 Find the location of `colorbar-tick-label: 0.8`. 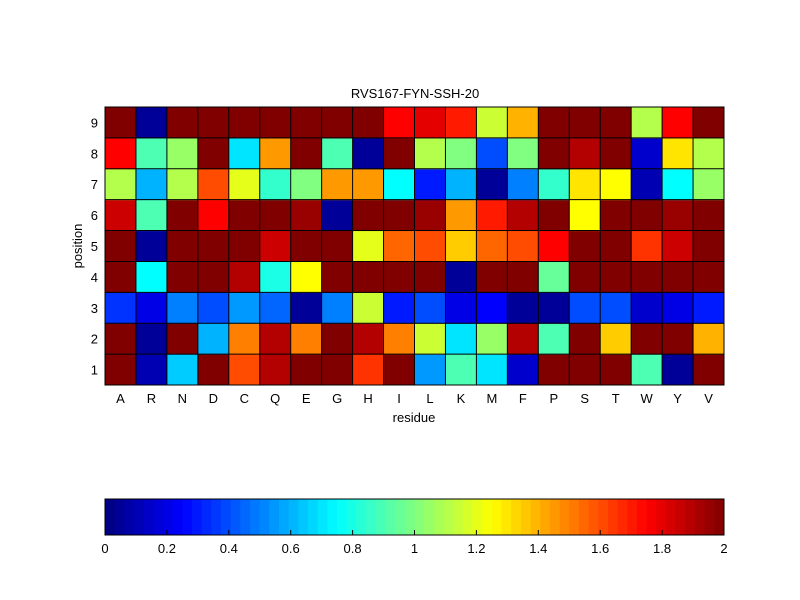

colorbar-tick-label: 0.8 is located at coordinates (353, 548).